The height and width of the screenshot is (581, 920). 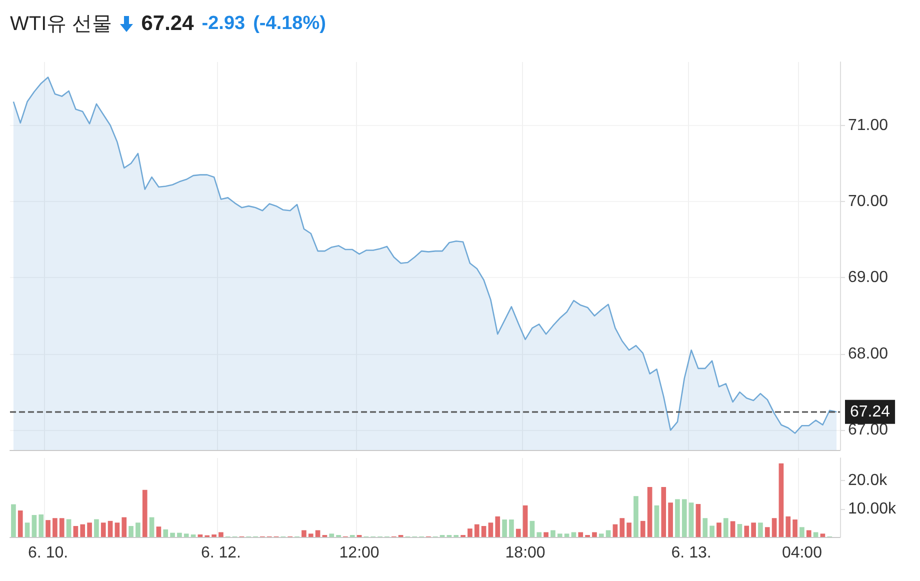 I want to click on y-tick-label: 10.00k, so click(x=873, y=509).